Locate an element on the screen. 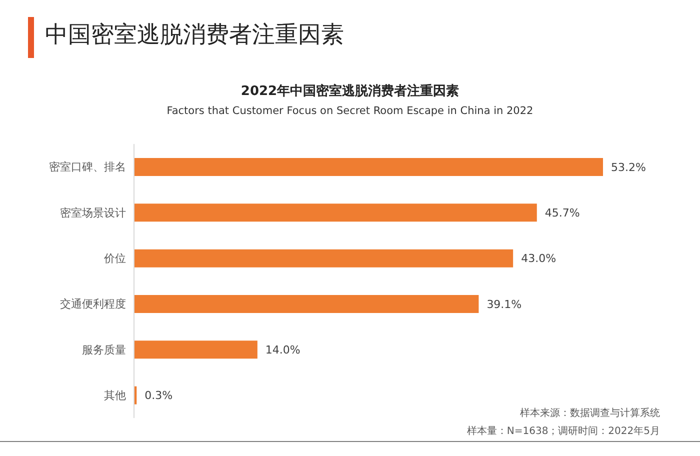  annotation: 样本来源：数据调查与计算系统 is located at coordinates (590, 414).